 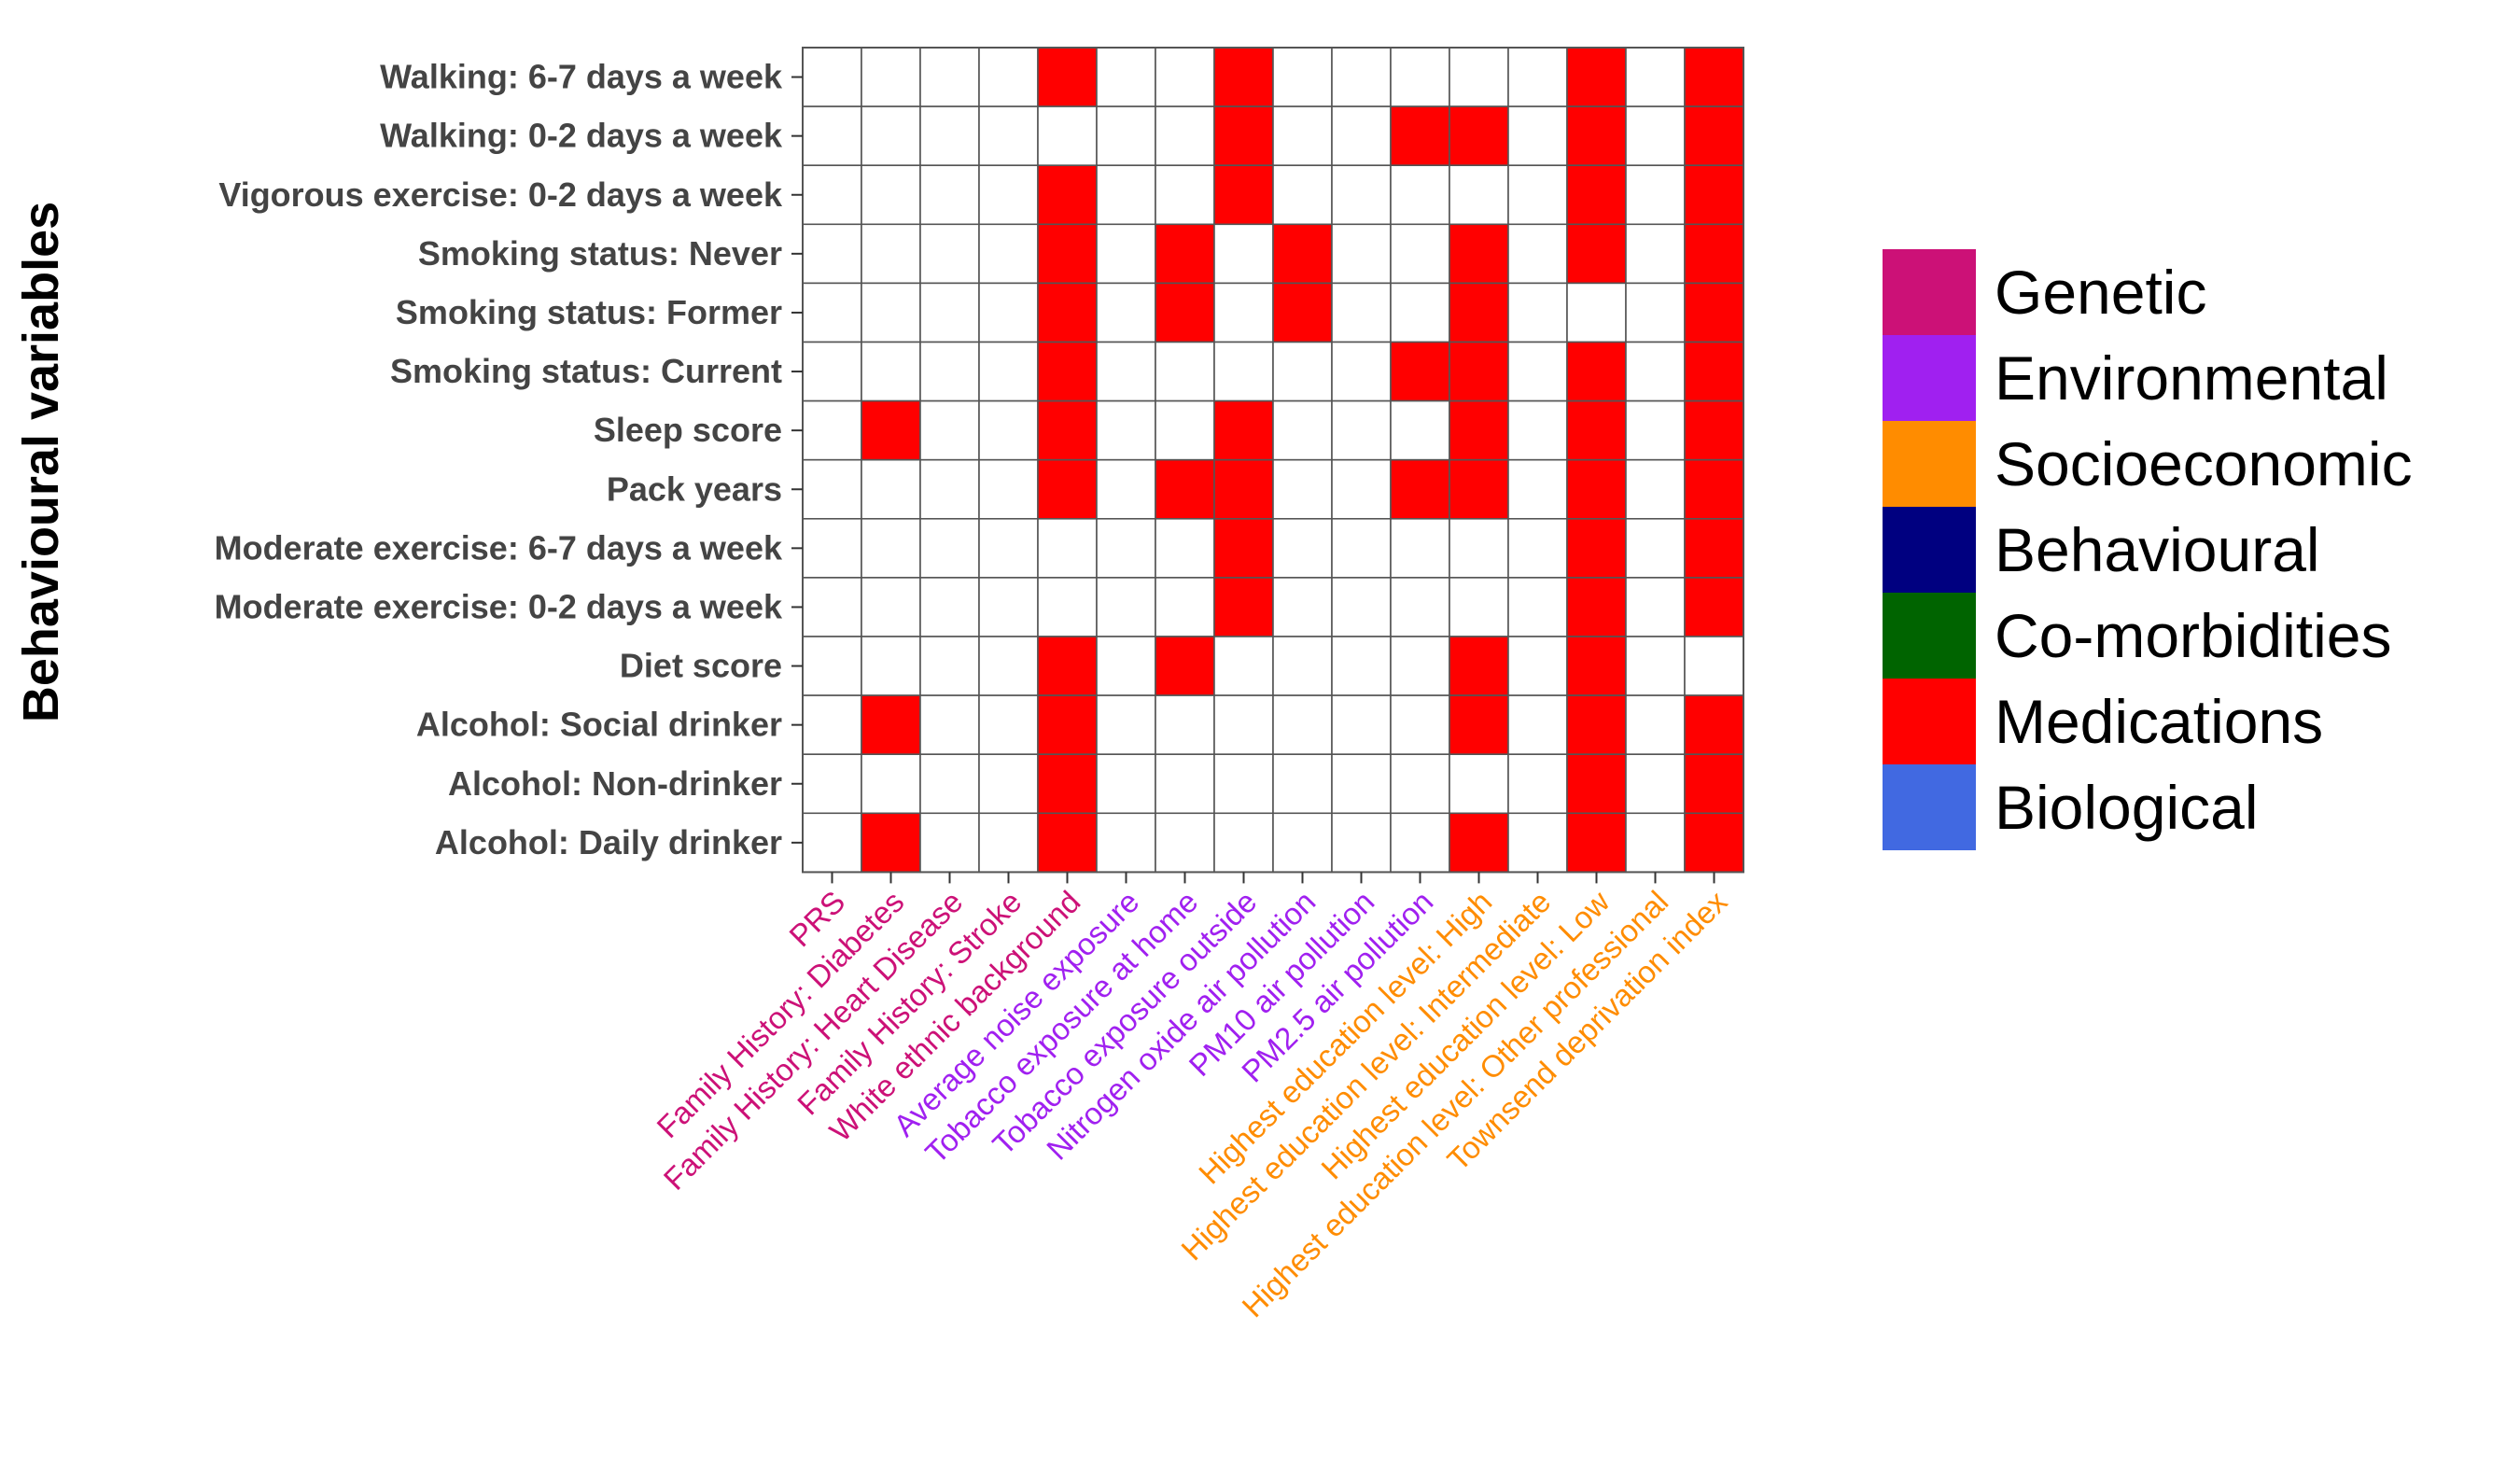 What do you see at coordinates (2100, 292) in the screenshot?
I see `legend-label: Genetic` at bounding box center [2100, 292].